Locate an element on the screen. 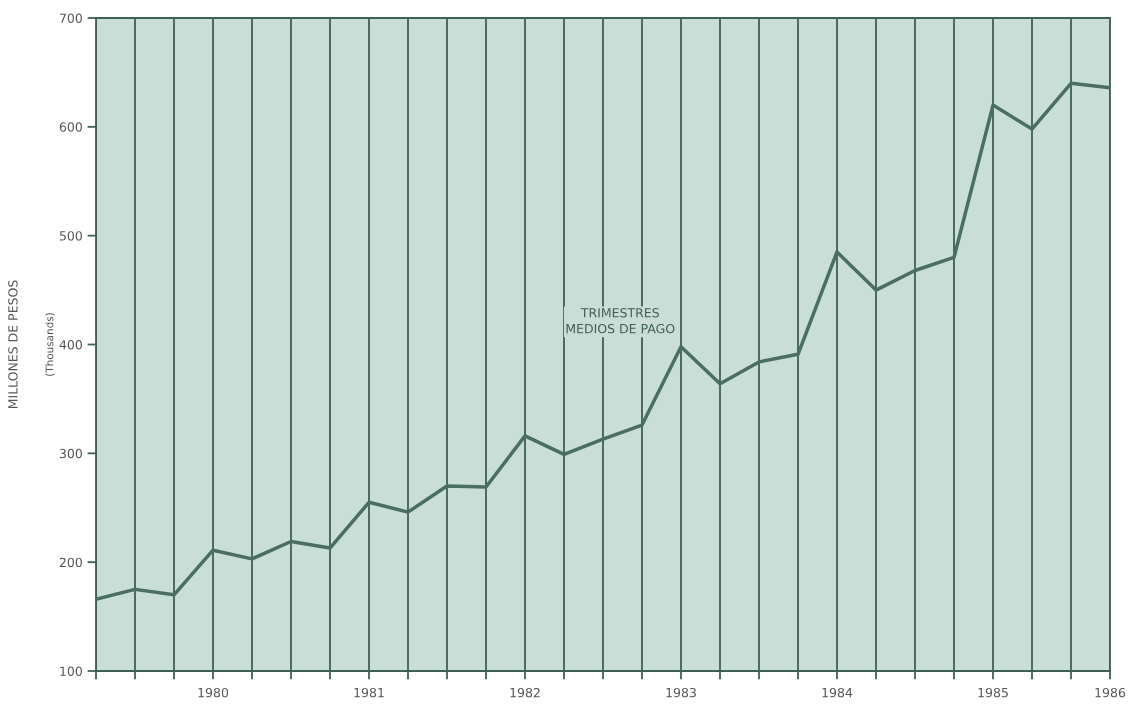 This screenshot has height=708, width=1139. x-tick-label: 1984 is located at coordinates (837, 692).